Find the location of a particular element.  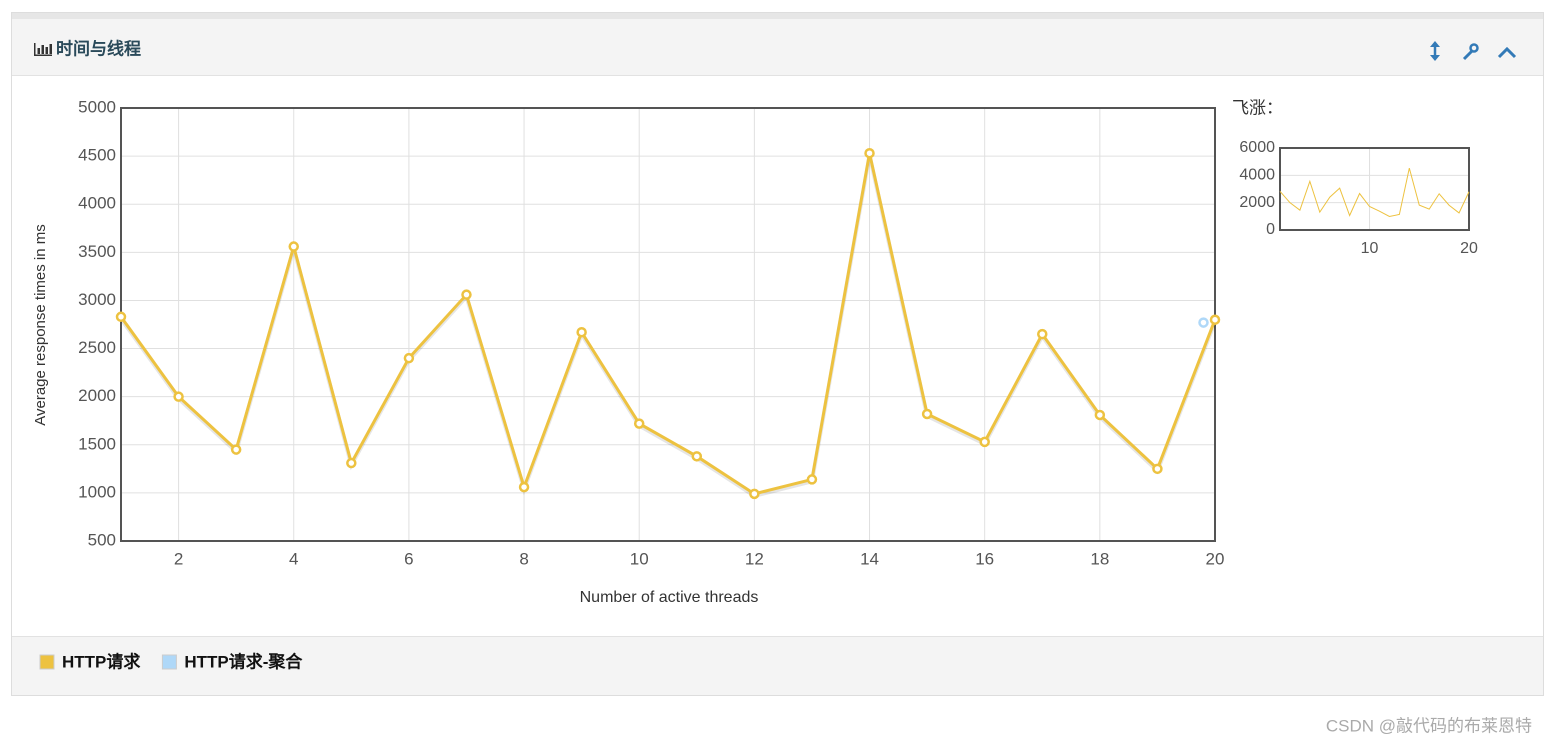

x-tick-label: 16 is located at coordinates (984, 558).